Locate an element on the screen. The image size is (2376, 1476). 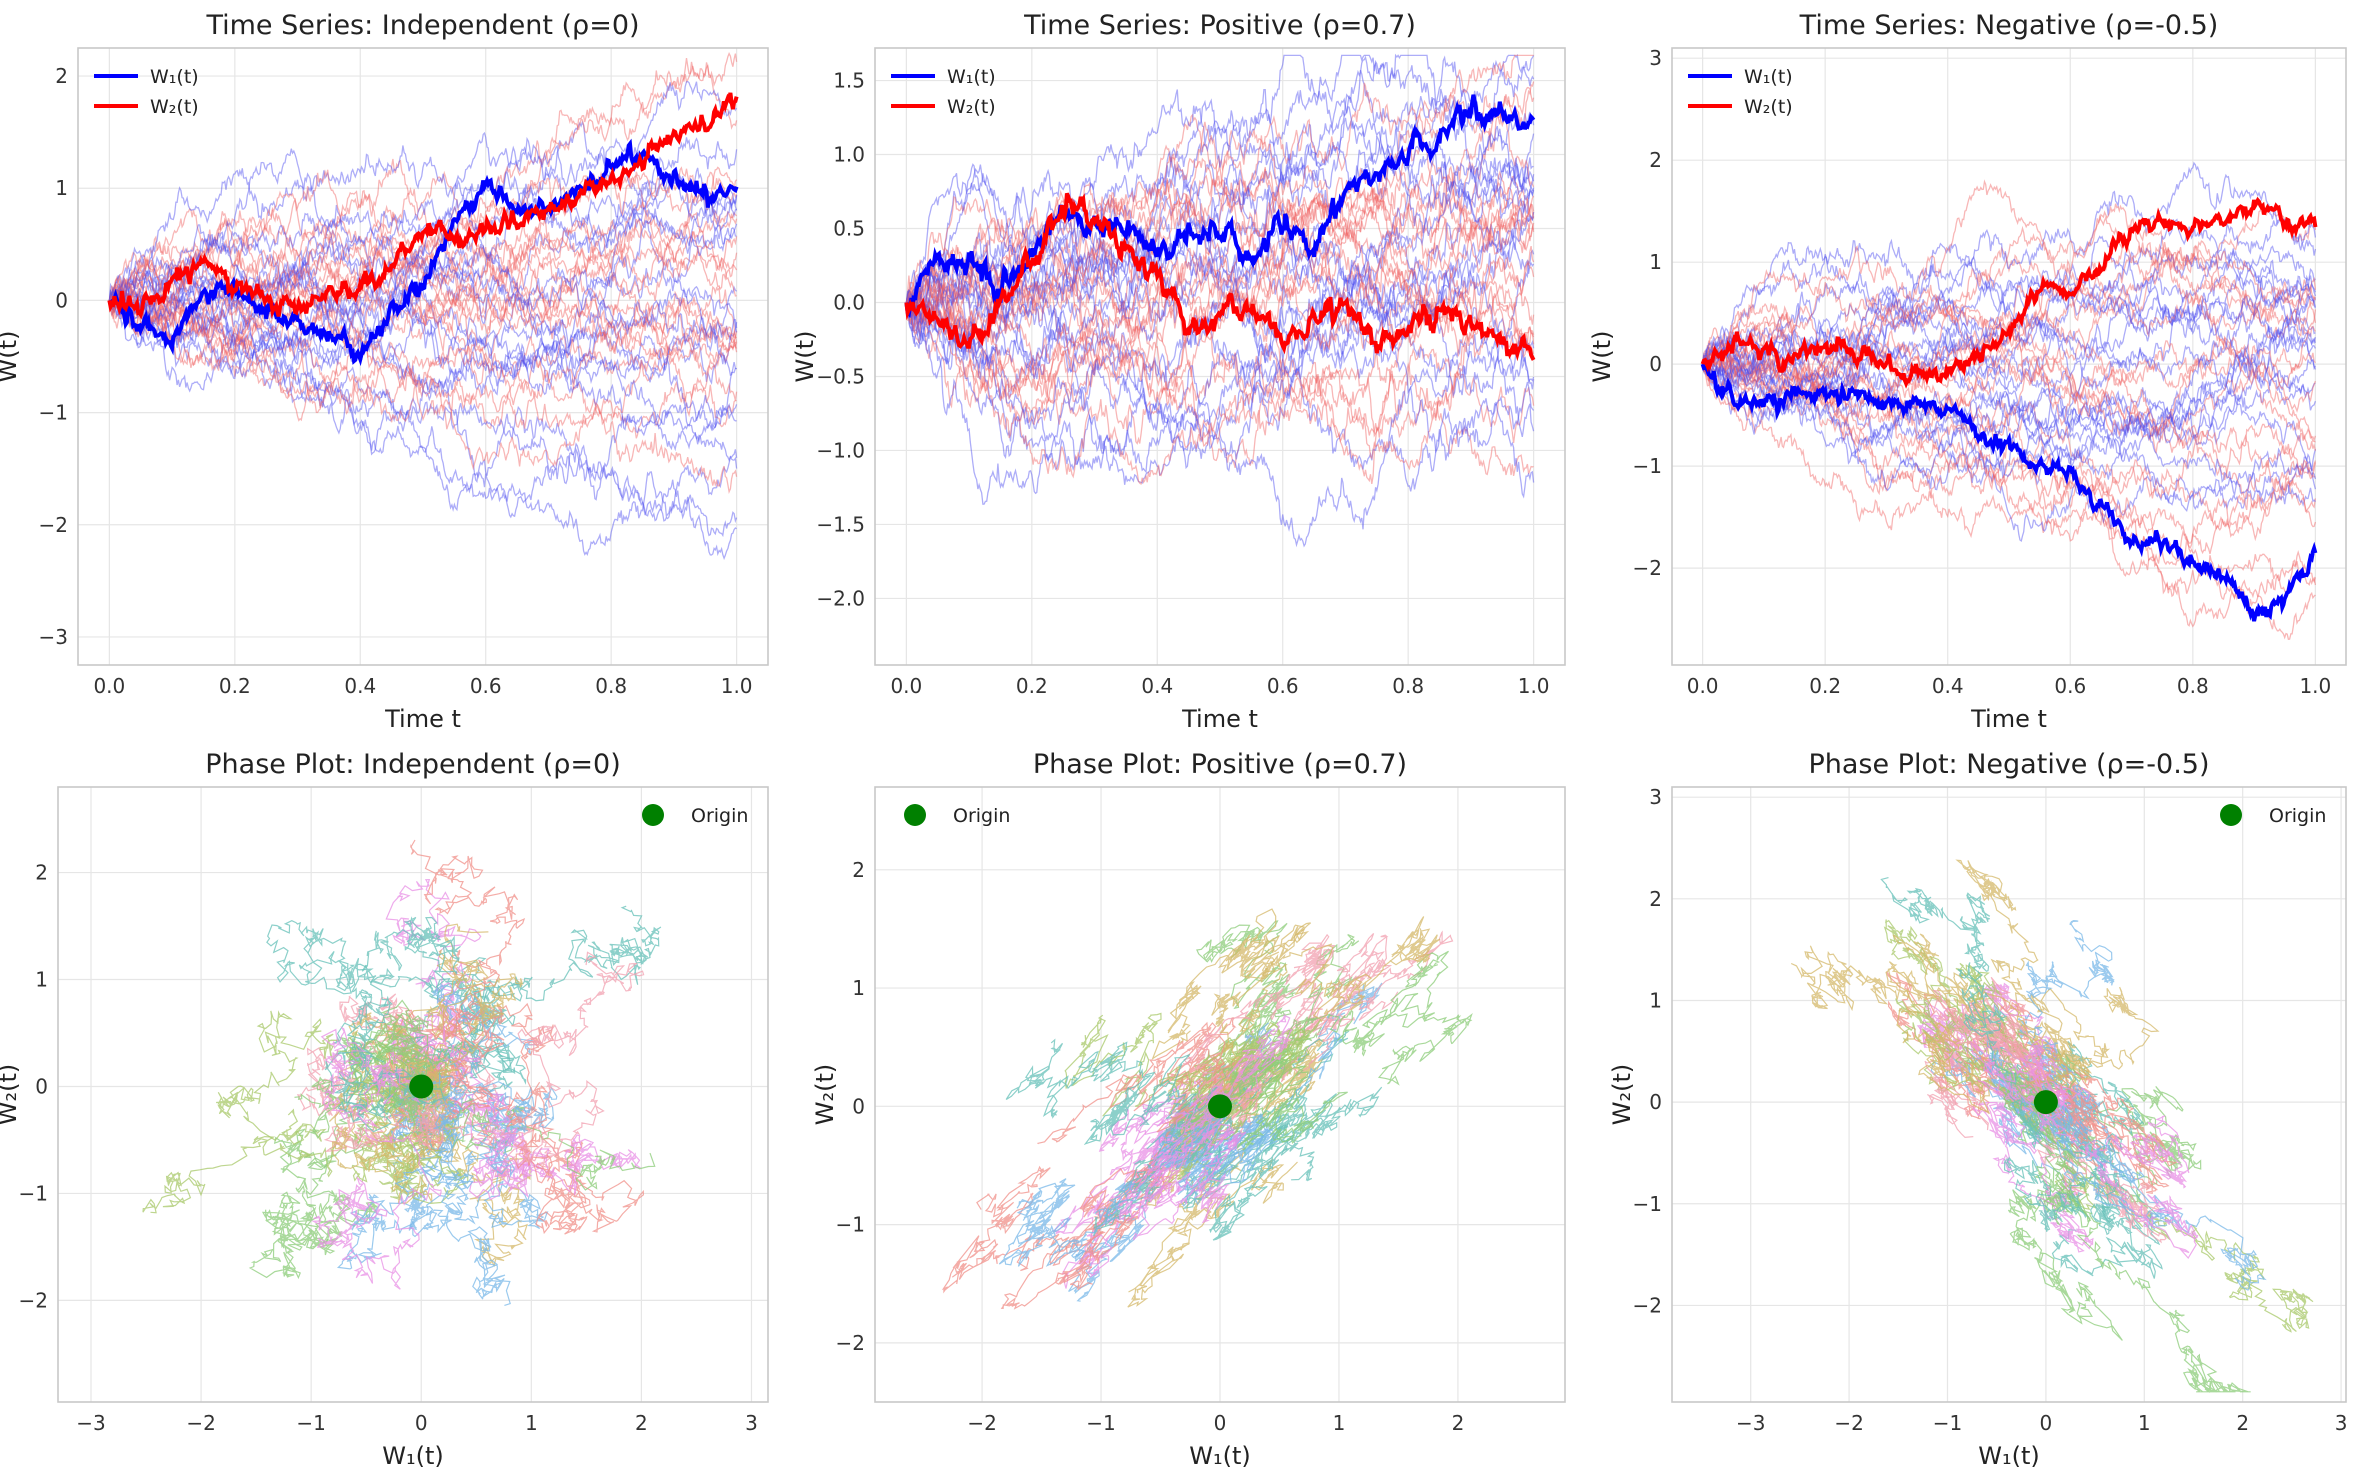
ts-negative-title: Time Series: Negative (ρ=-0.5) is located at coordinates (2009, 25).